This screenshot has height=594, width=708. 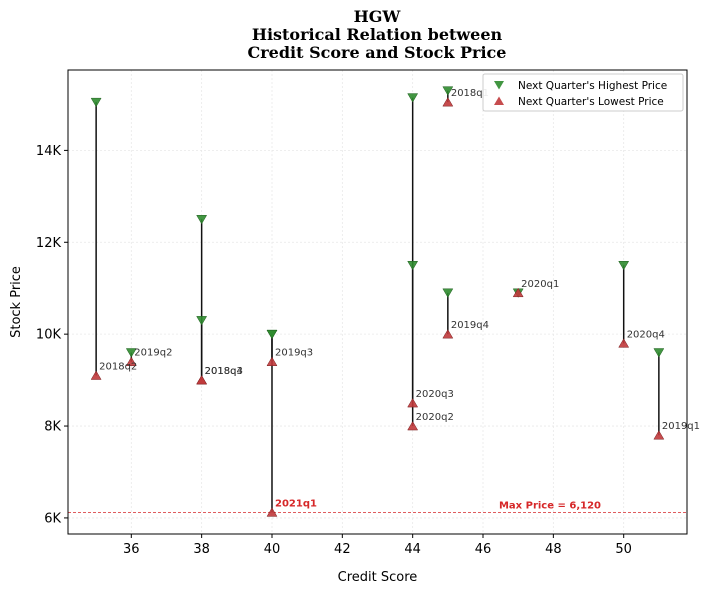 What do you see at coordinates (377, 506) in the screenshot?
I see `reference-line-group: Max Price = 6,120` at bounding box center [377, 506].